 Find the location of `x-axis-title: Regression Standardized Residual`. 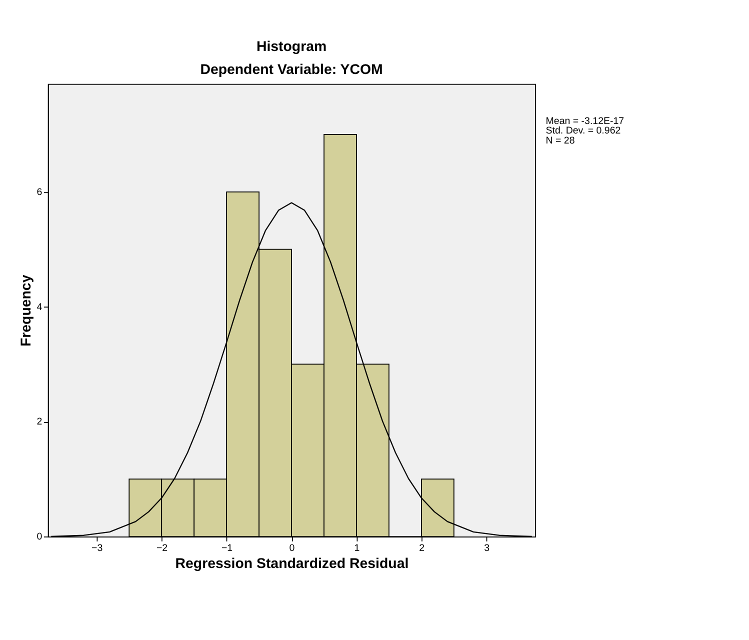

x-axis-title: Regression Standardized Residual is located at coordinates (292, 564).